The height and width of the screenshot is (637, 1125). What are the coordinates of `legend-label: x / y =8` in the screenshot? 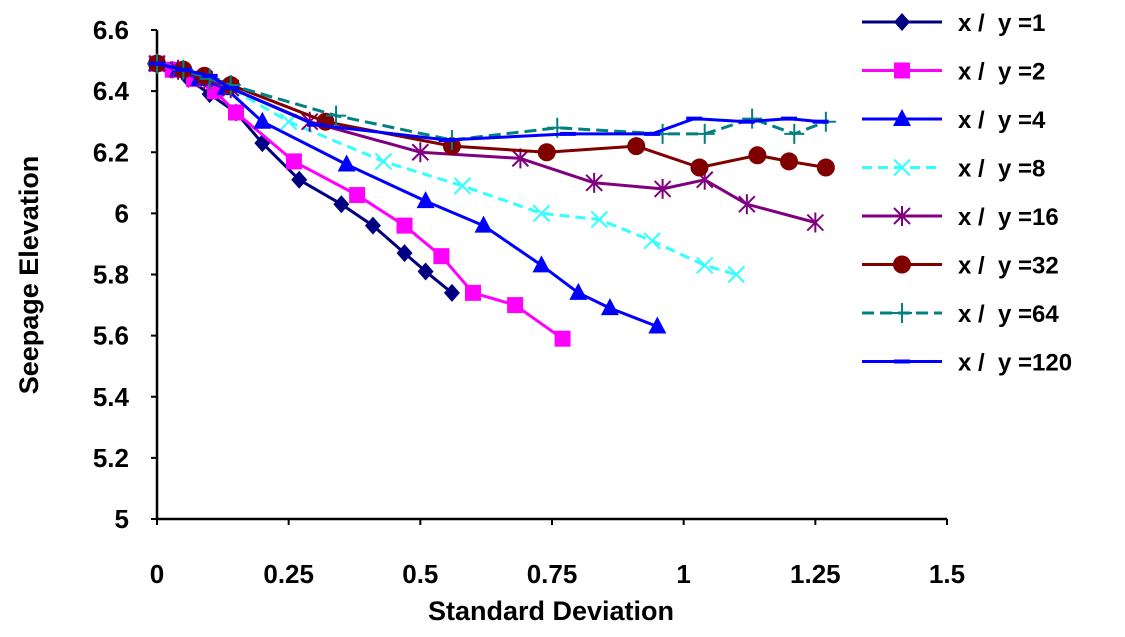 It's located at (1001, 169).